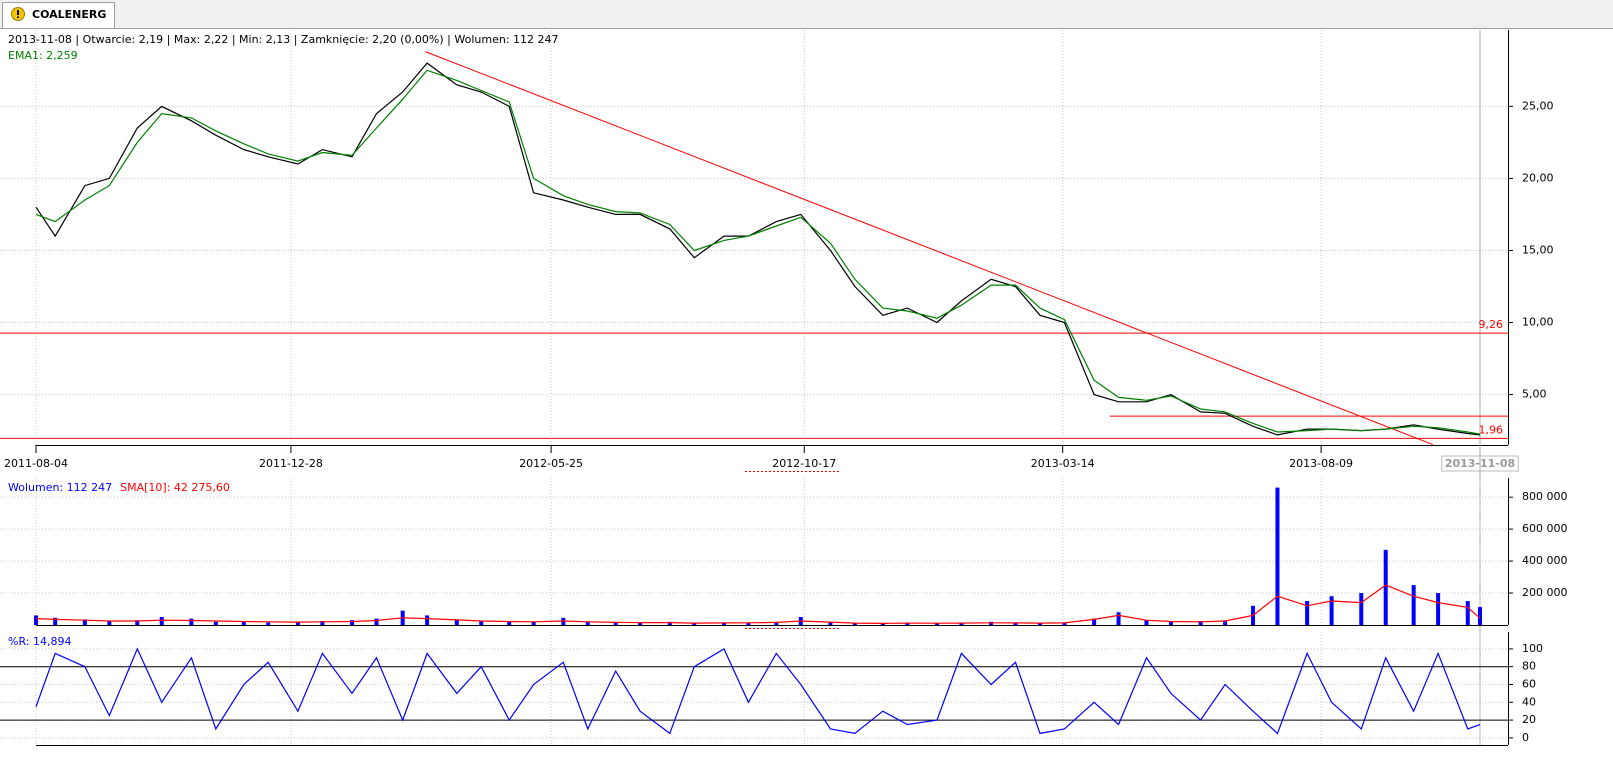 Image resolution: width=1613 pixels, height=767 pixels. What do you see at coordinates (1538, 249) in the screenshot?
I see `y-tick-label: 15,00` at bounding box center [1538, 249].